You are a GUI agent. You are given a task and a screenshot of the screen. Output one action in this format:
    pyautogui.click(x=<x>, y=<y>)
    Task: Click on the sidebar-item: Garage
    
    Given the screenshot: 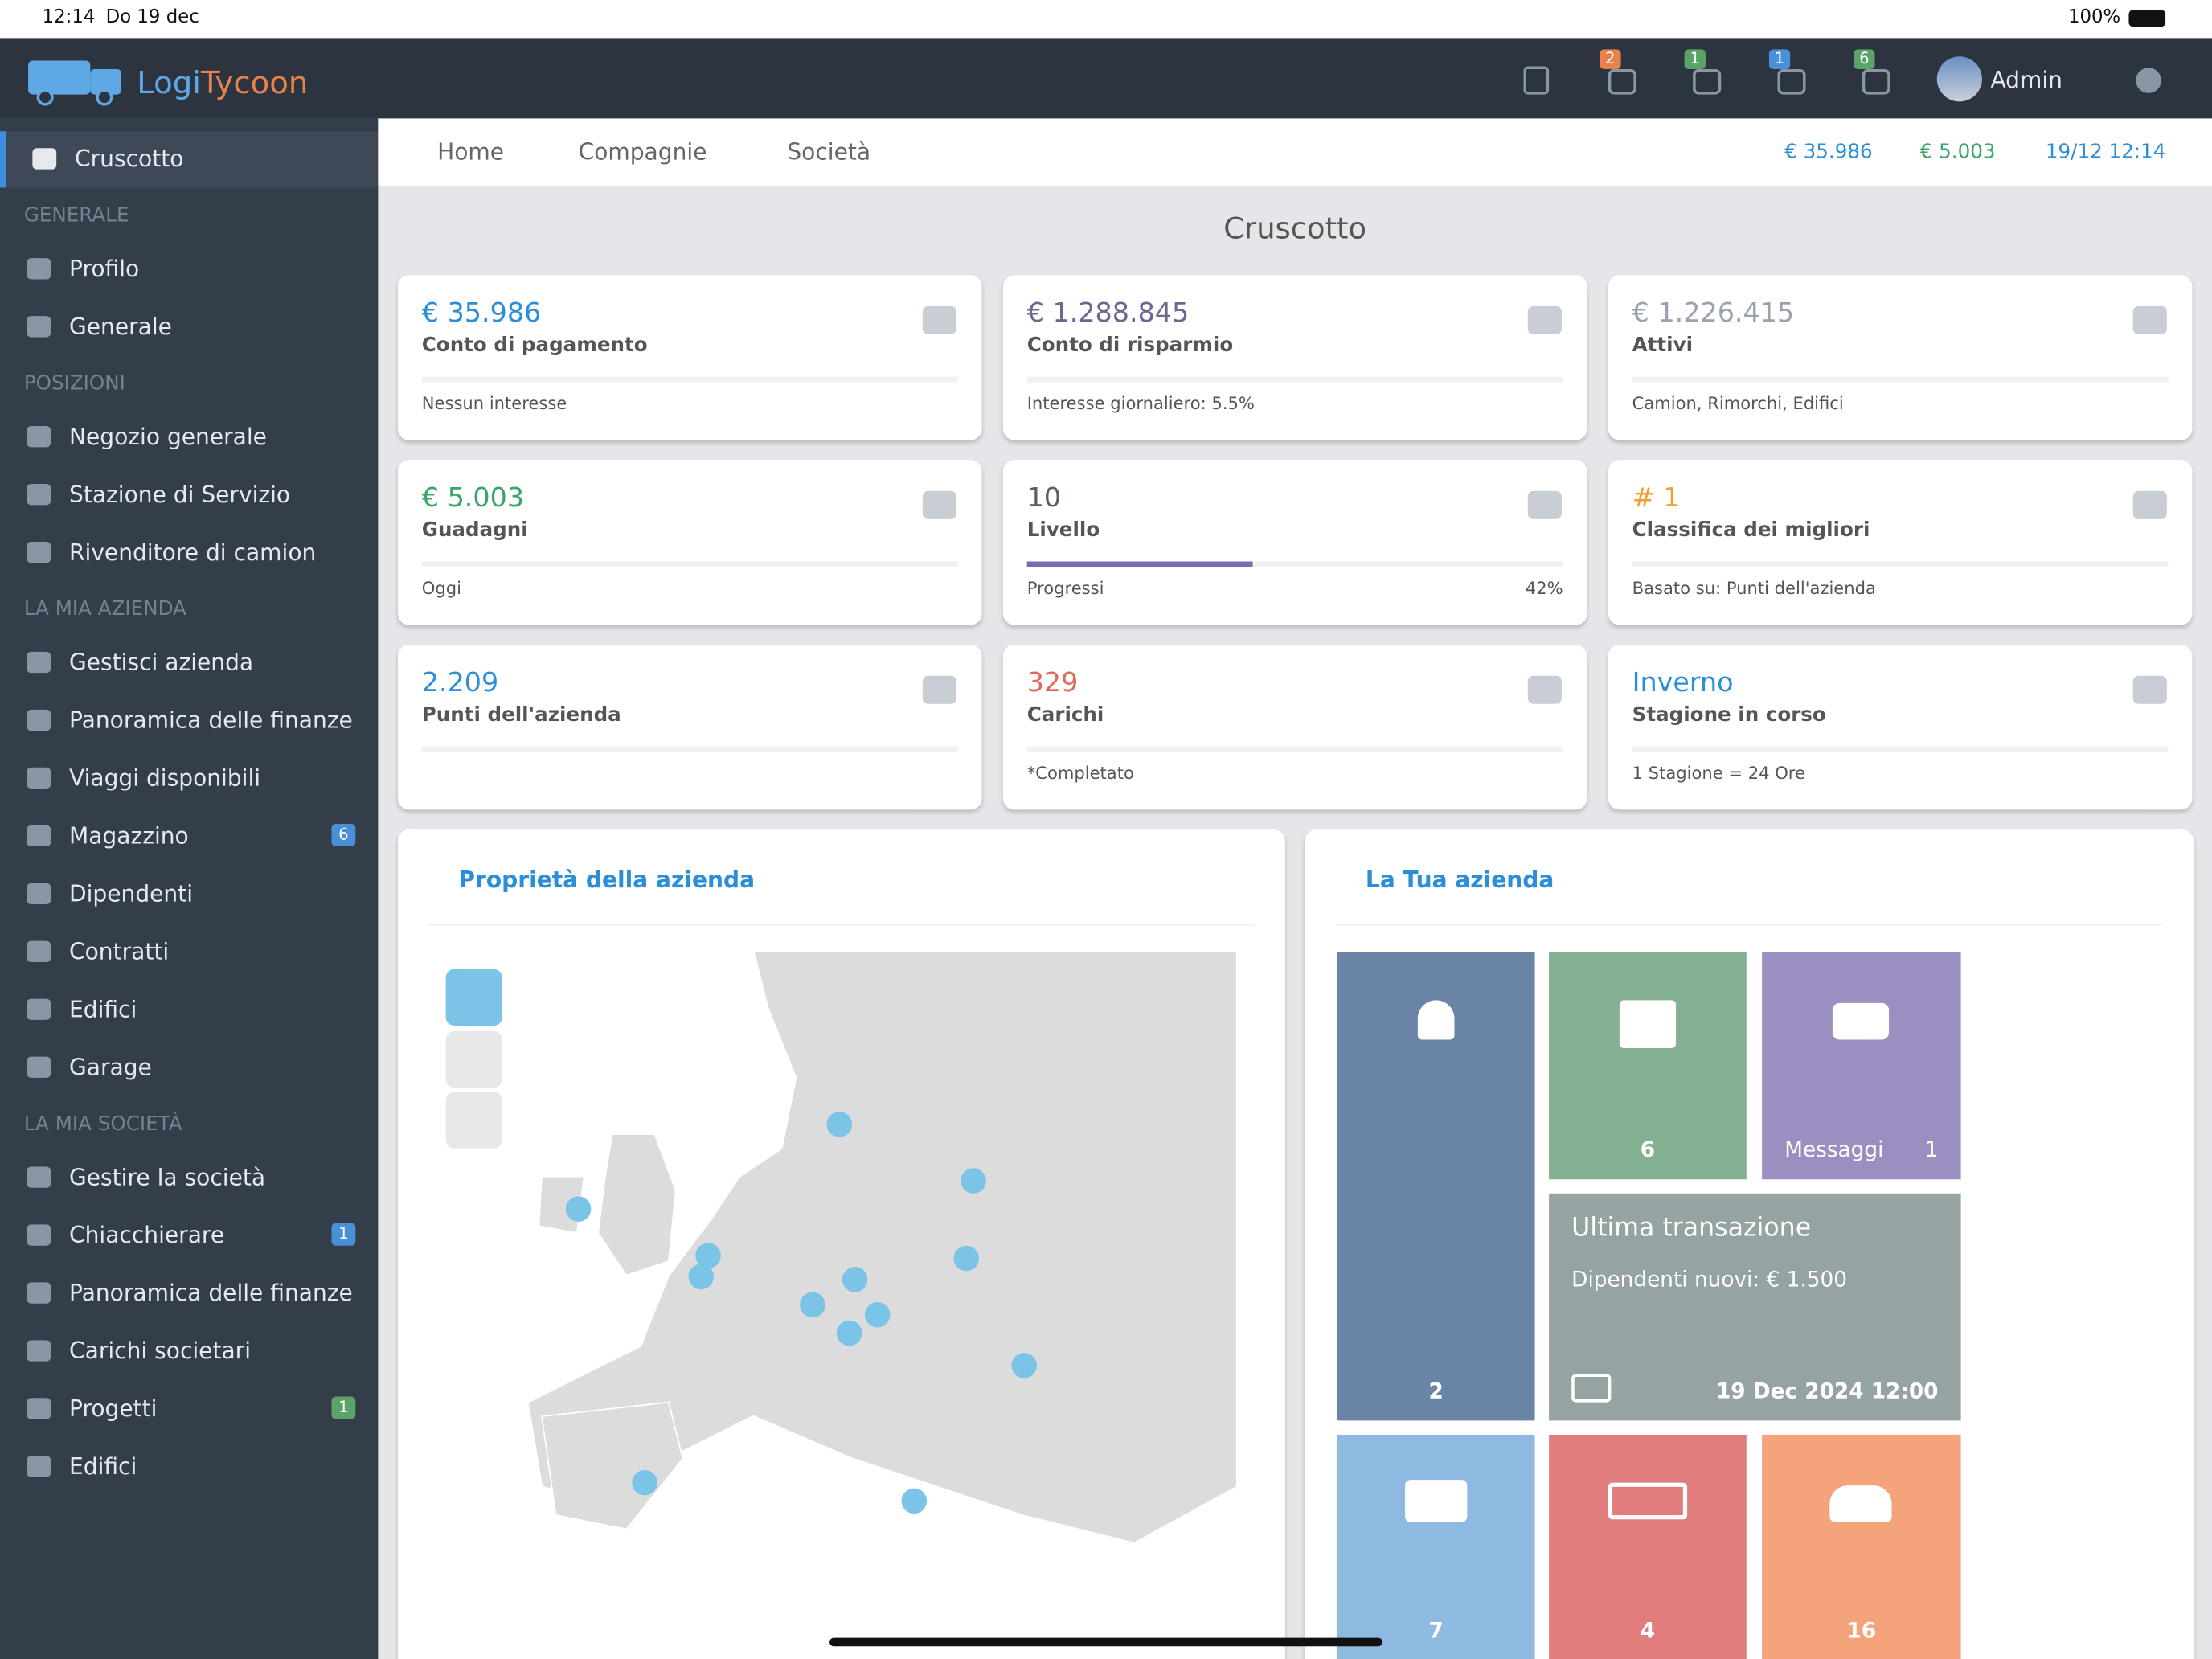 What is the action you would take?
    pyautogui.click(x=189, y=1068)
    